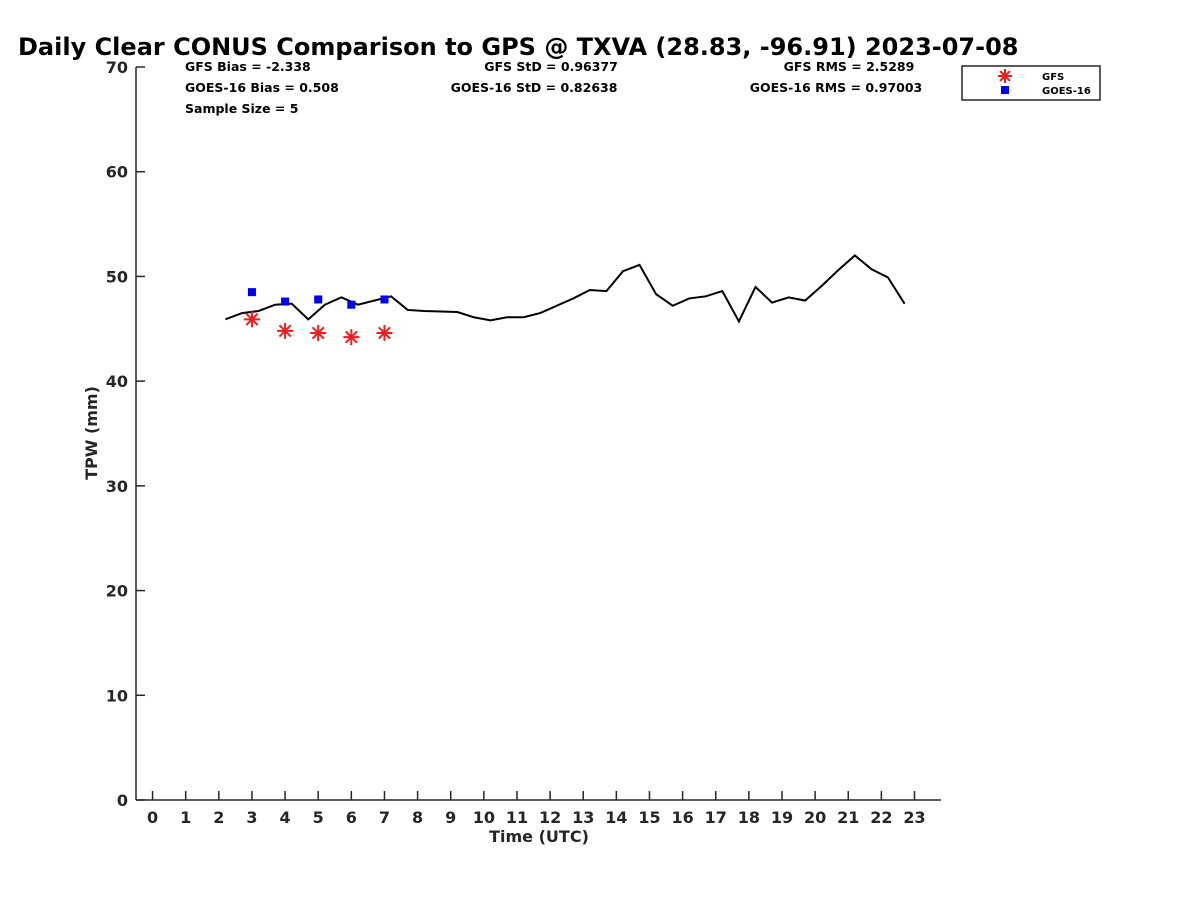 The width and height of the screenshot is (1200, 900). Describe the element at coordinates (616, 817) in the screenshot. I see `x-tick-label: 14` at that location.